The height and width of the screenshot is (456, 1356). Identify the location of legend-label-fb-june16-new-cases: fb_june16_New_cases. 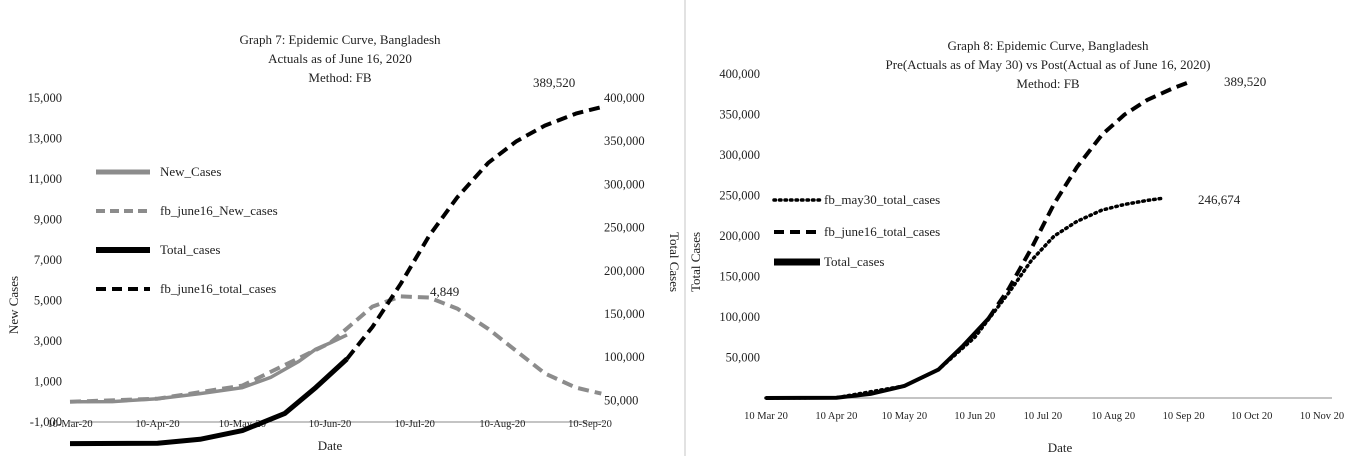
(219, 210).